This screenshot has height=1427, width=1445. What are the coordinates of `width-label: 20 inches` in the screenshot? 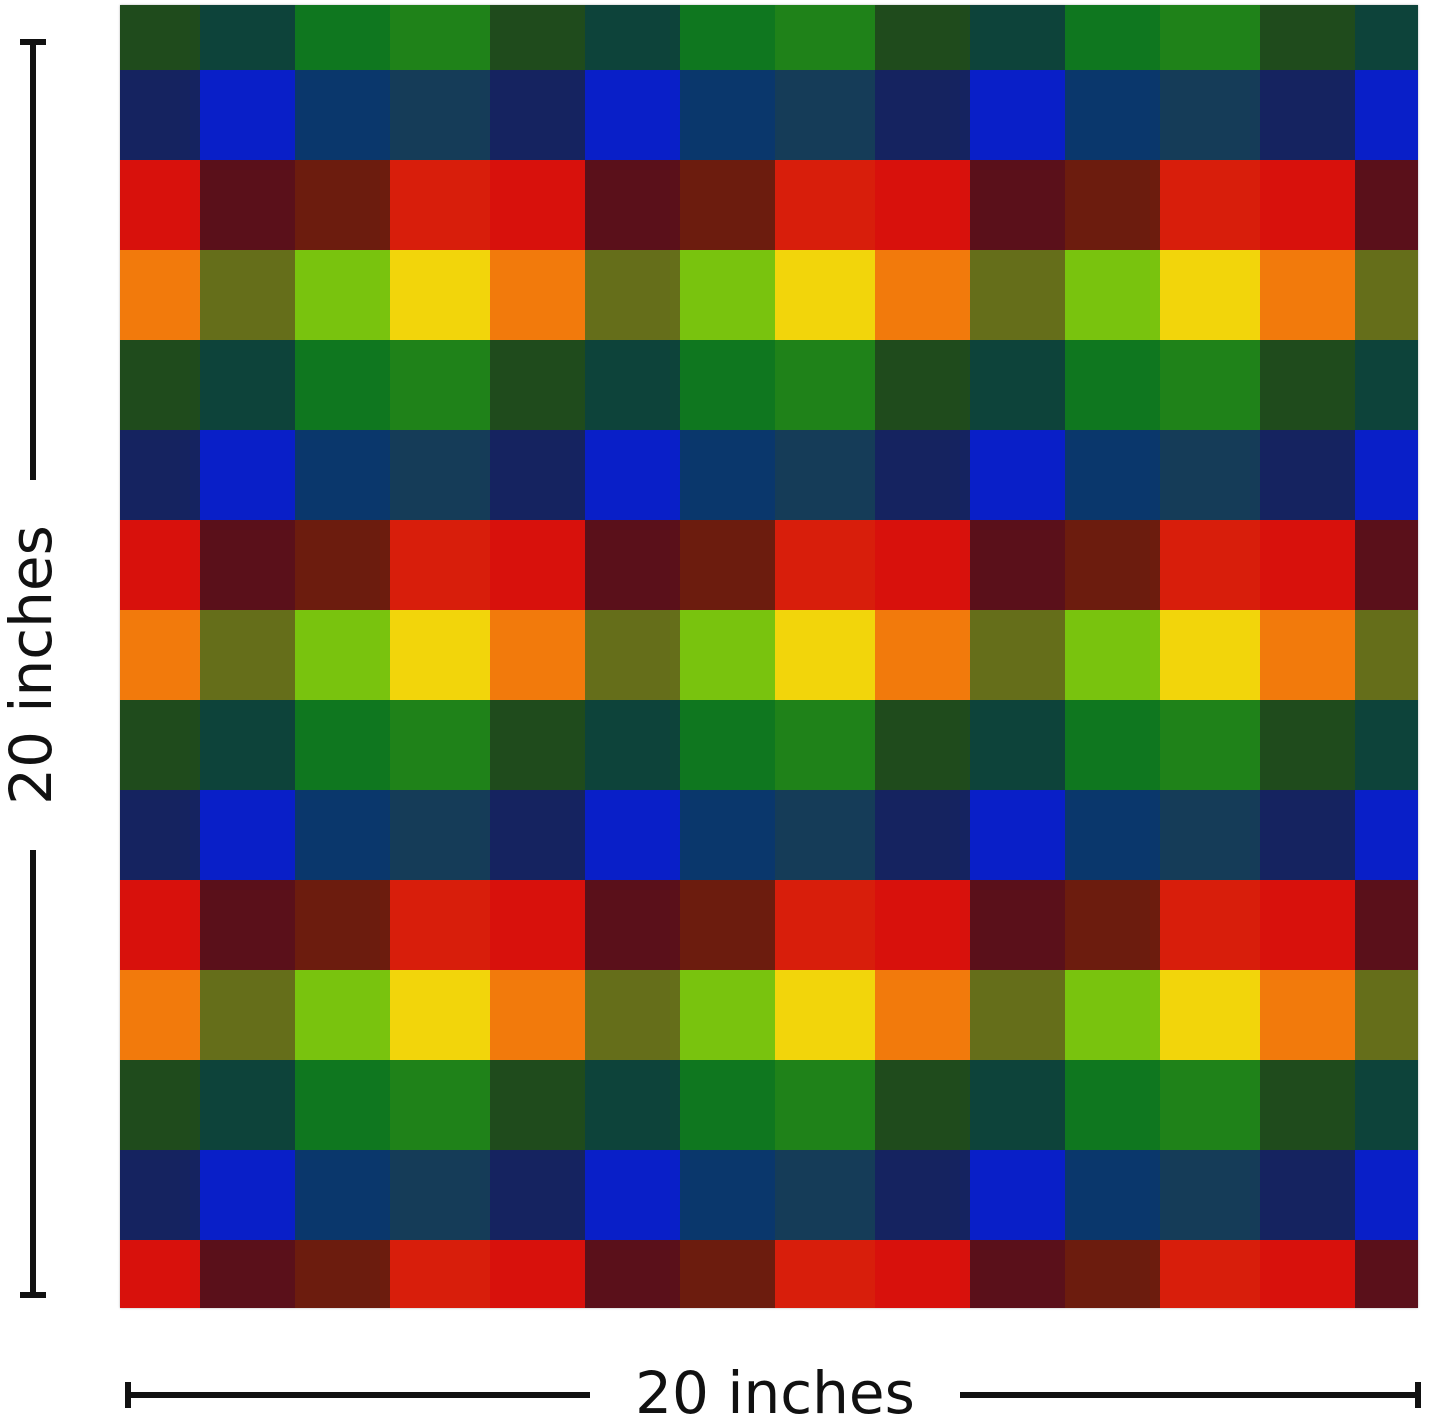 It's located at (775, 1393).